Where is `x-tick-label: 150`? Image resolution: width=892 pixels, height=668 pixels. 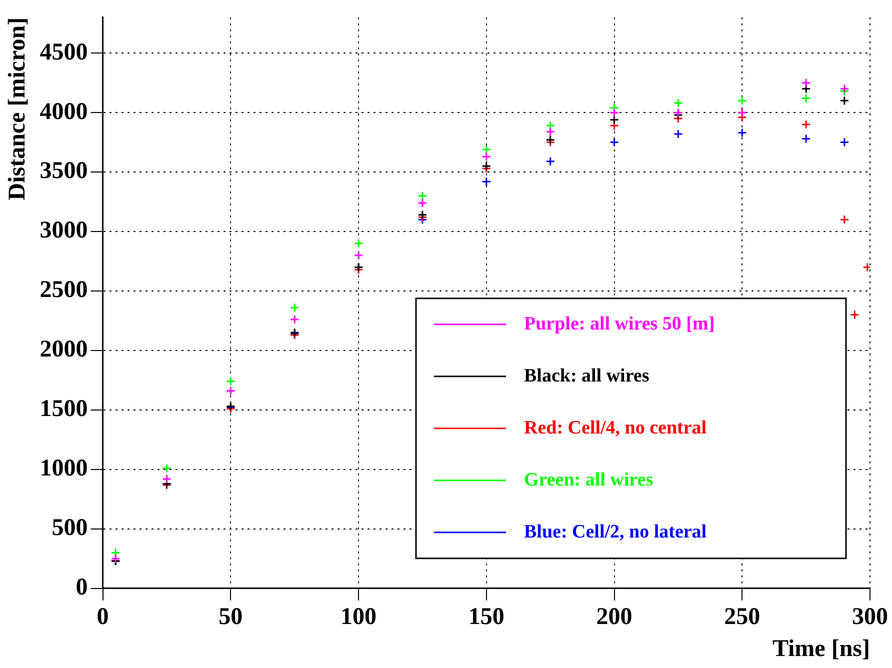 x-tick-label: 150 is located at coordinates (486, 617).